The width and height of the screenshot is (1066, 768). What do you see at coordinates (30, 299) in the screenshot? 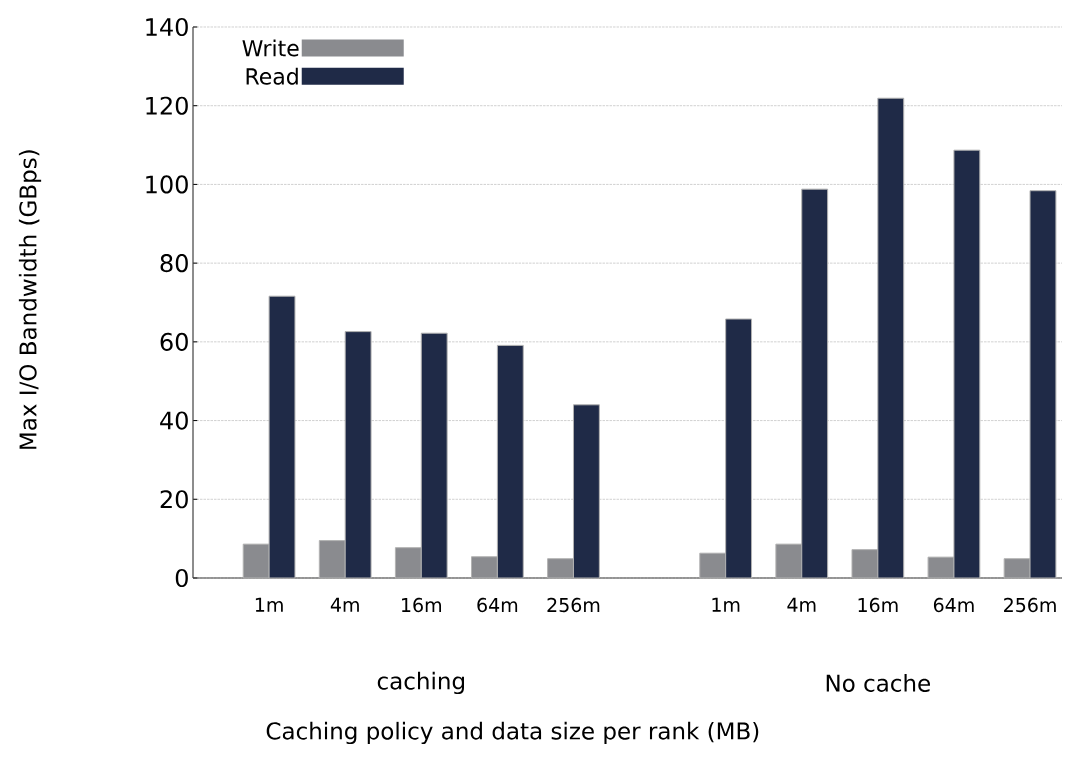
I see `y-axis-title: Max I/O Bandwidth (GBps)` at bounding box center [30, 299].